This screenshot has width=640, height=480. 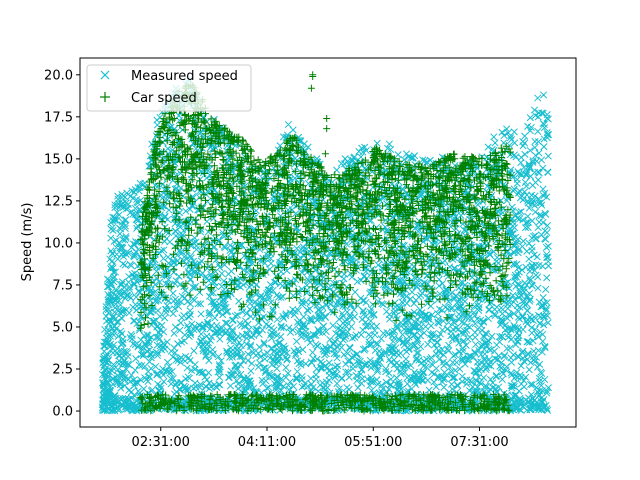 I want to click on y-tick-label: 12.5, so click(x=58, y=201).